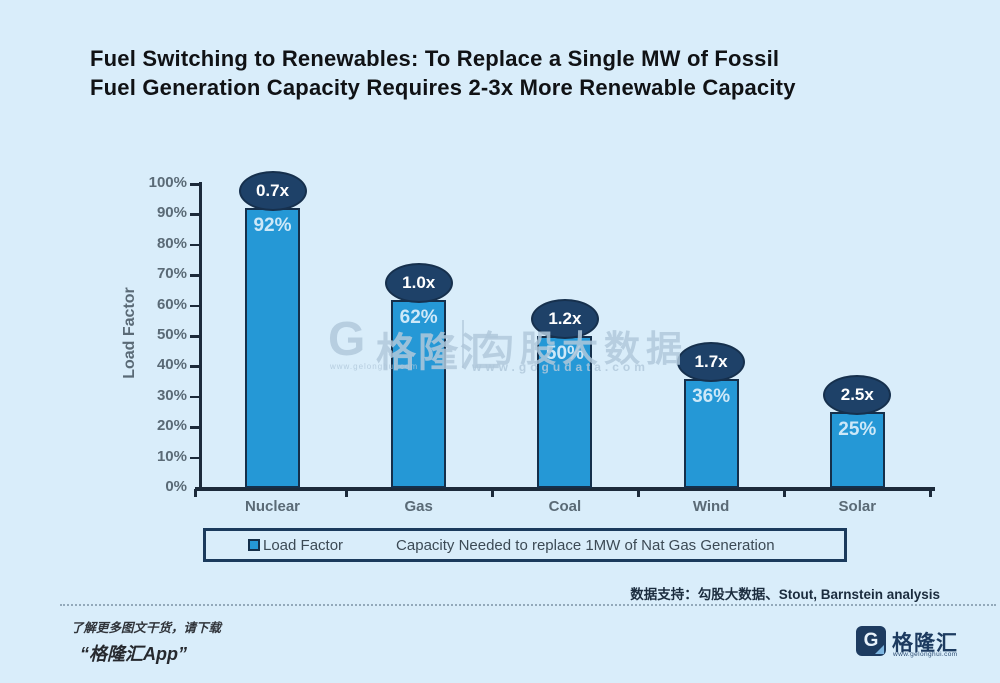 The height and width of the screenshot is (683, 1000). Describe the element at coordinates (171, 334) in the screenshot. I see `y-axis-tick-label: 50%` at that location.